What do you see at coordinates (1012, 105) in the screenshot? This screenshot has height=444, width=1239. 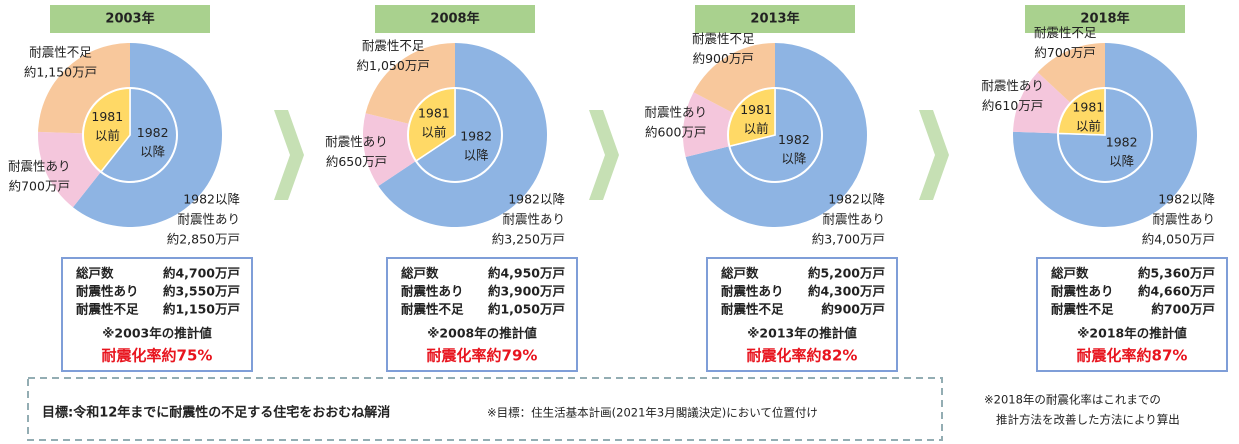 I see `segment-label: 約610万戸` at bounding box center [1012, 105].